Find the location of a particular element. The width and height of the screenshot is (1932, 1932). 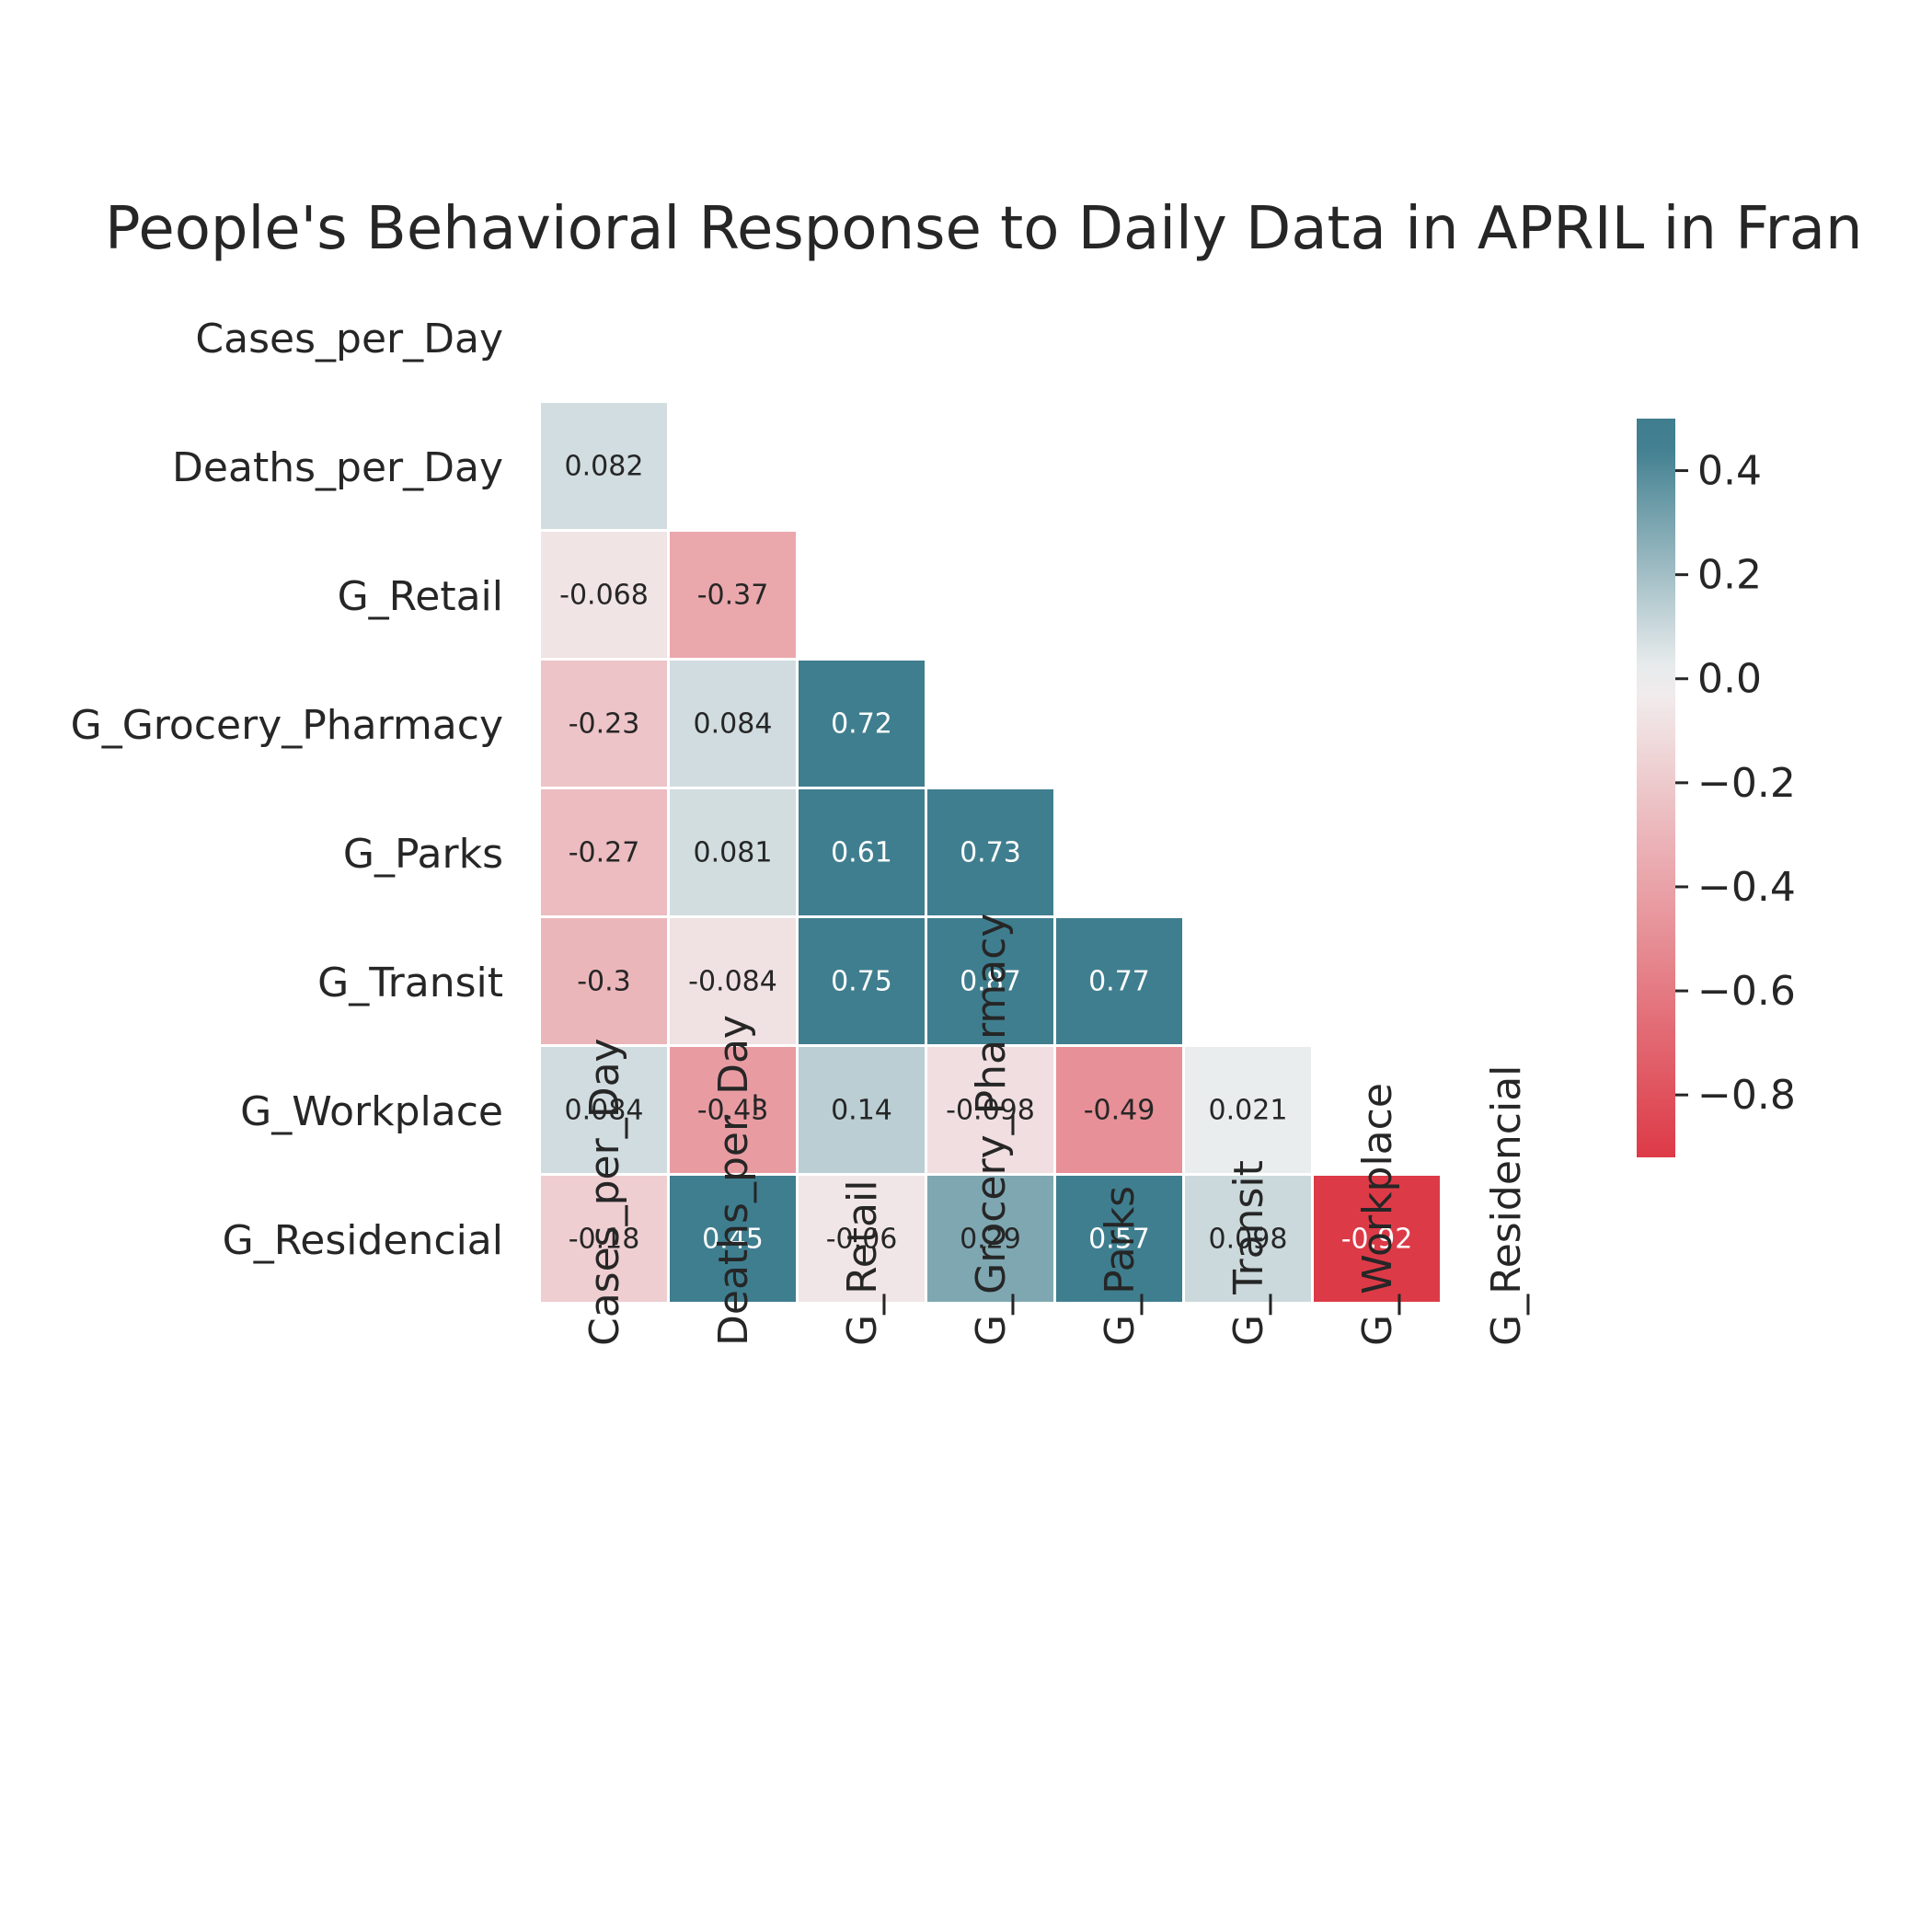

row-label: G_Residencial is located at coordinates (363, 1240).